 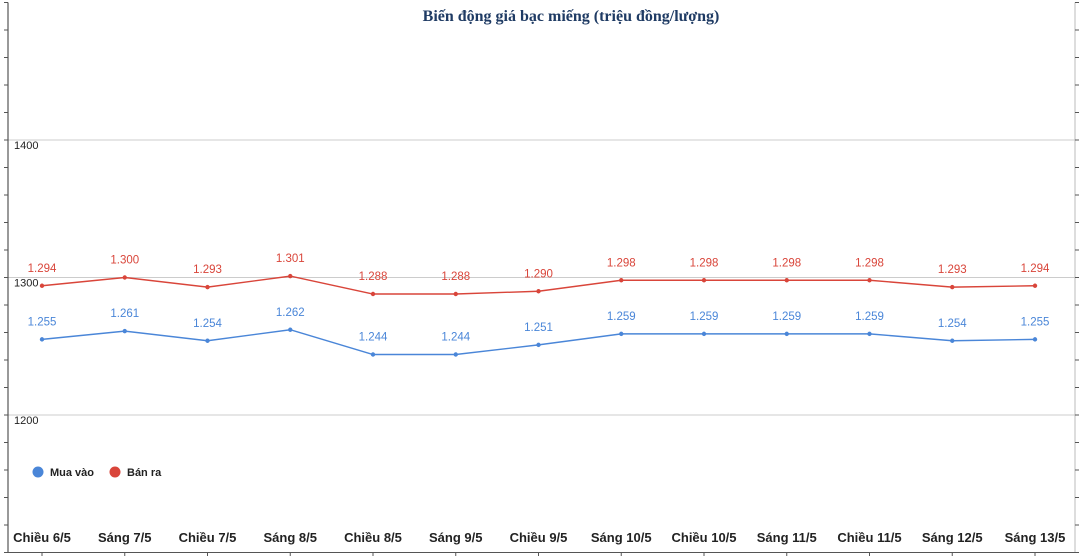 I want to click on y-tick-label: 1200, so click(x=26, y=421).